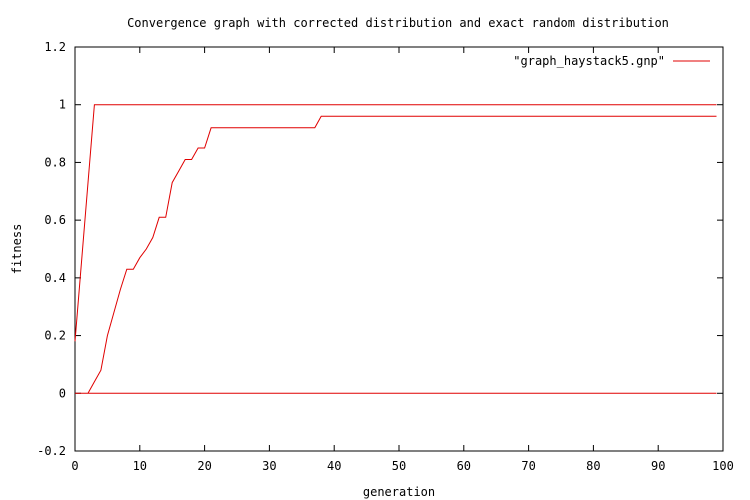  What do you see at coordinates (658, 466) in the screenshot?
I see `x-tick-label: 90` at bounding box center [658, 466].